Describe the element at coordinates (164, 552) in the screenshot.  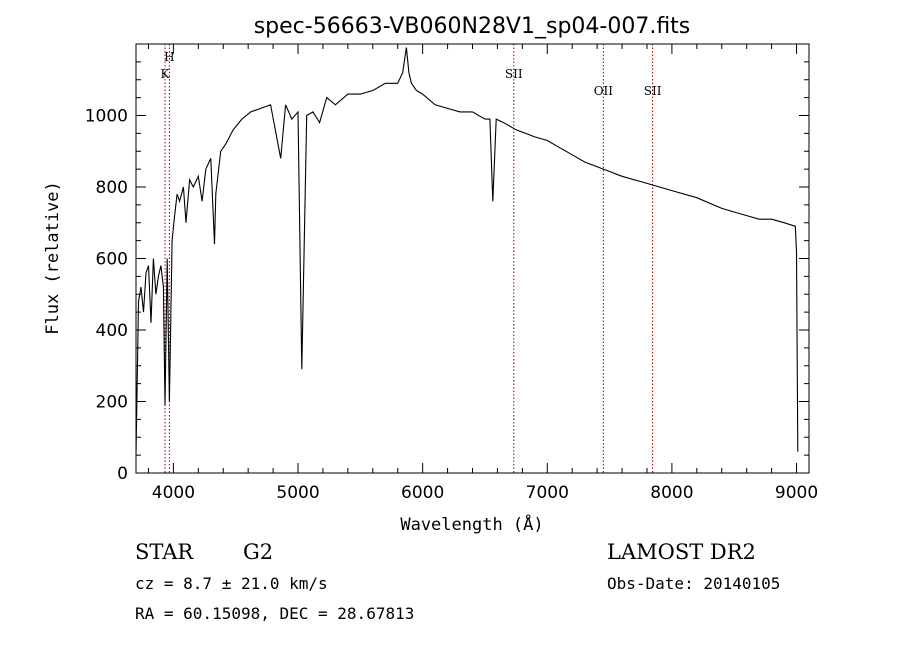
I see `object-class: STAR` at that location.